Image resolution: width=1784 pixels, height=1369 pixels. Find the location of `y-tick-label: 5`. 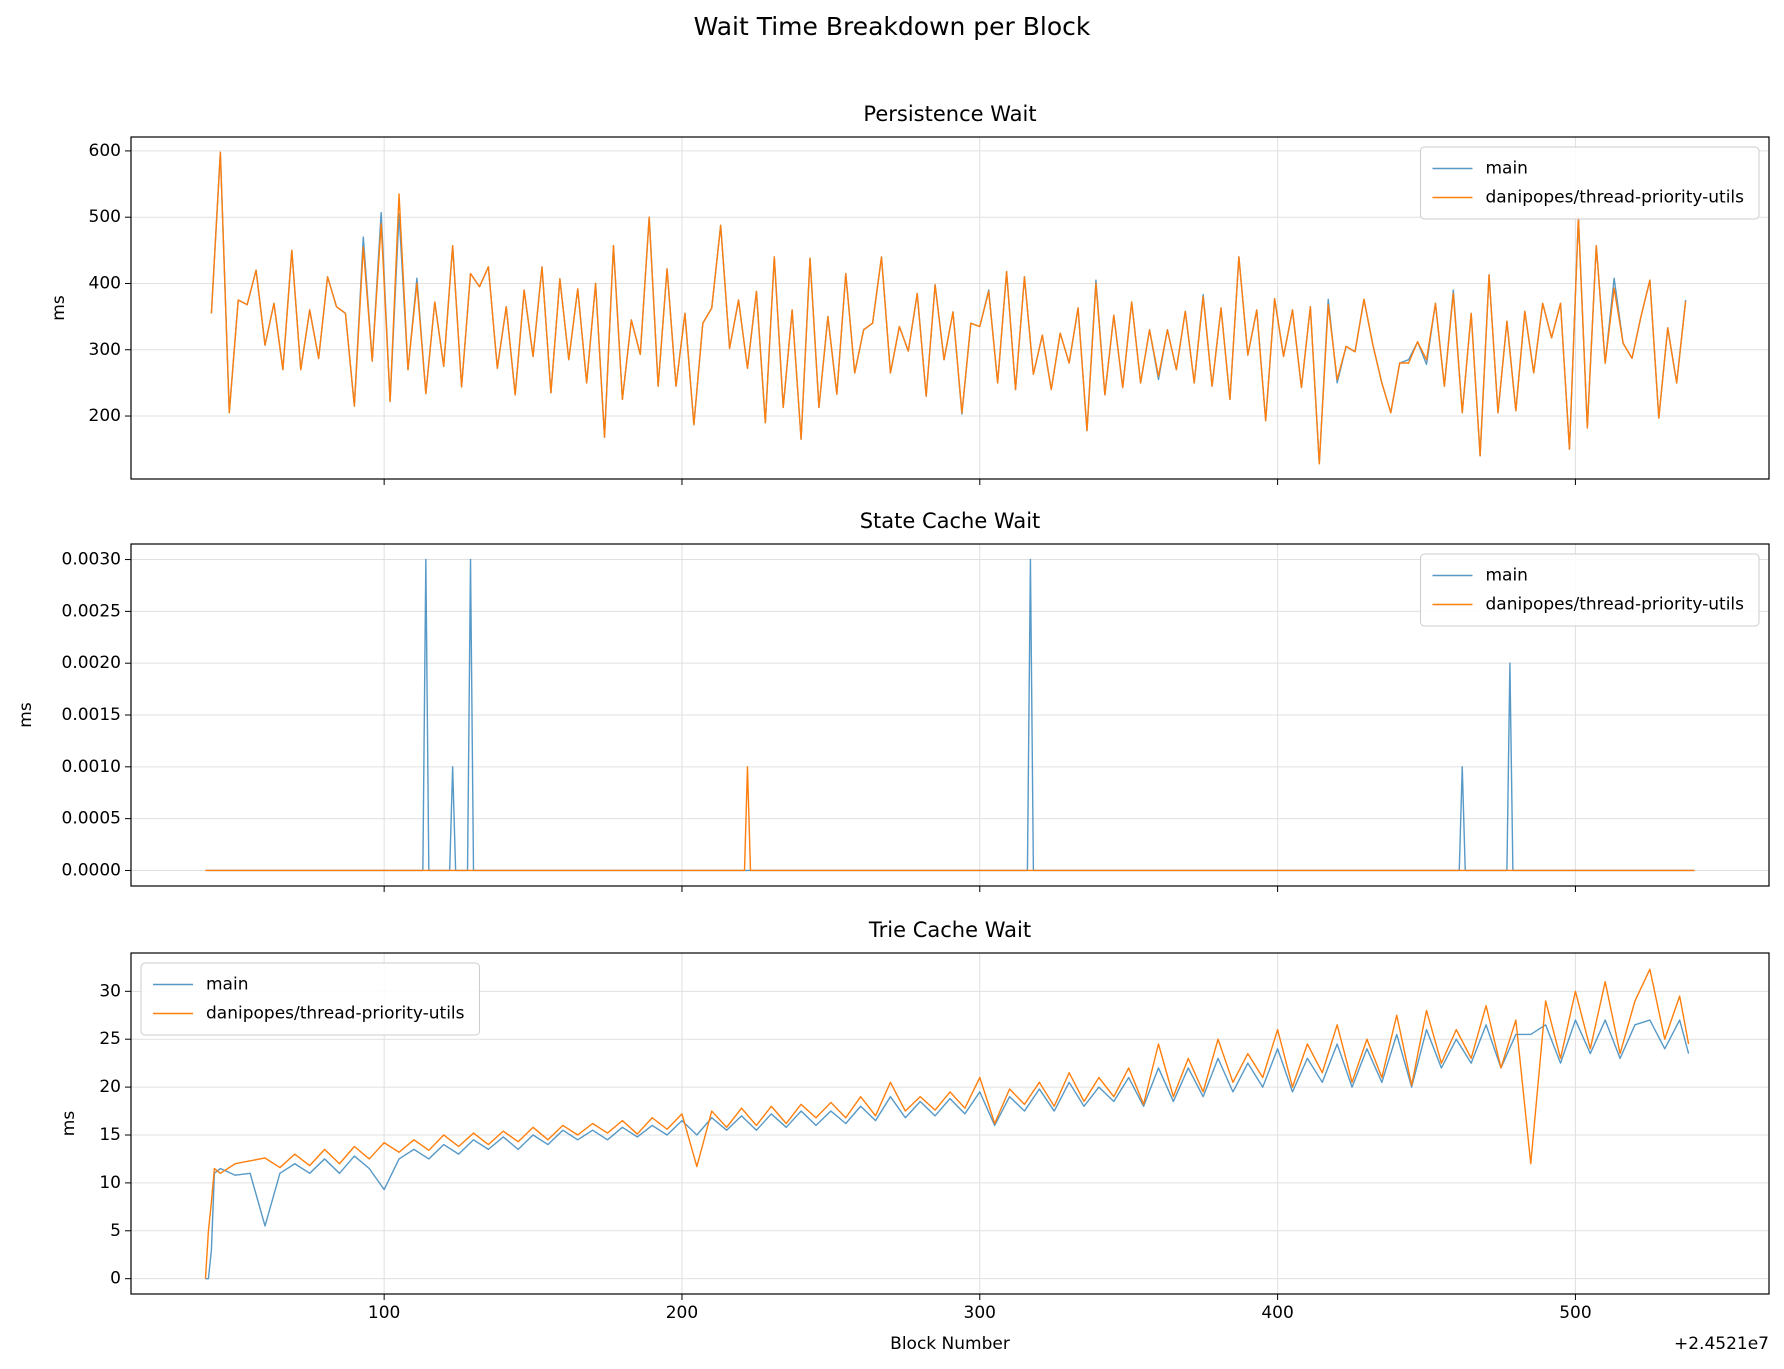

y-tick-label: 5 is located at coordinates (115, 1231).